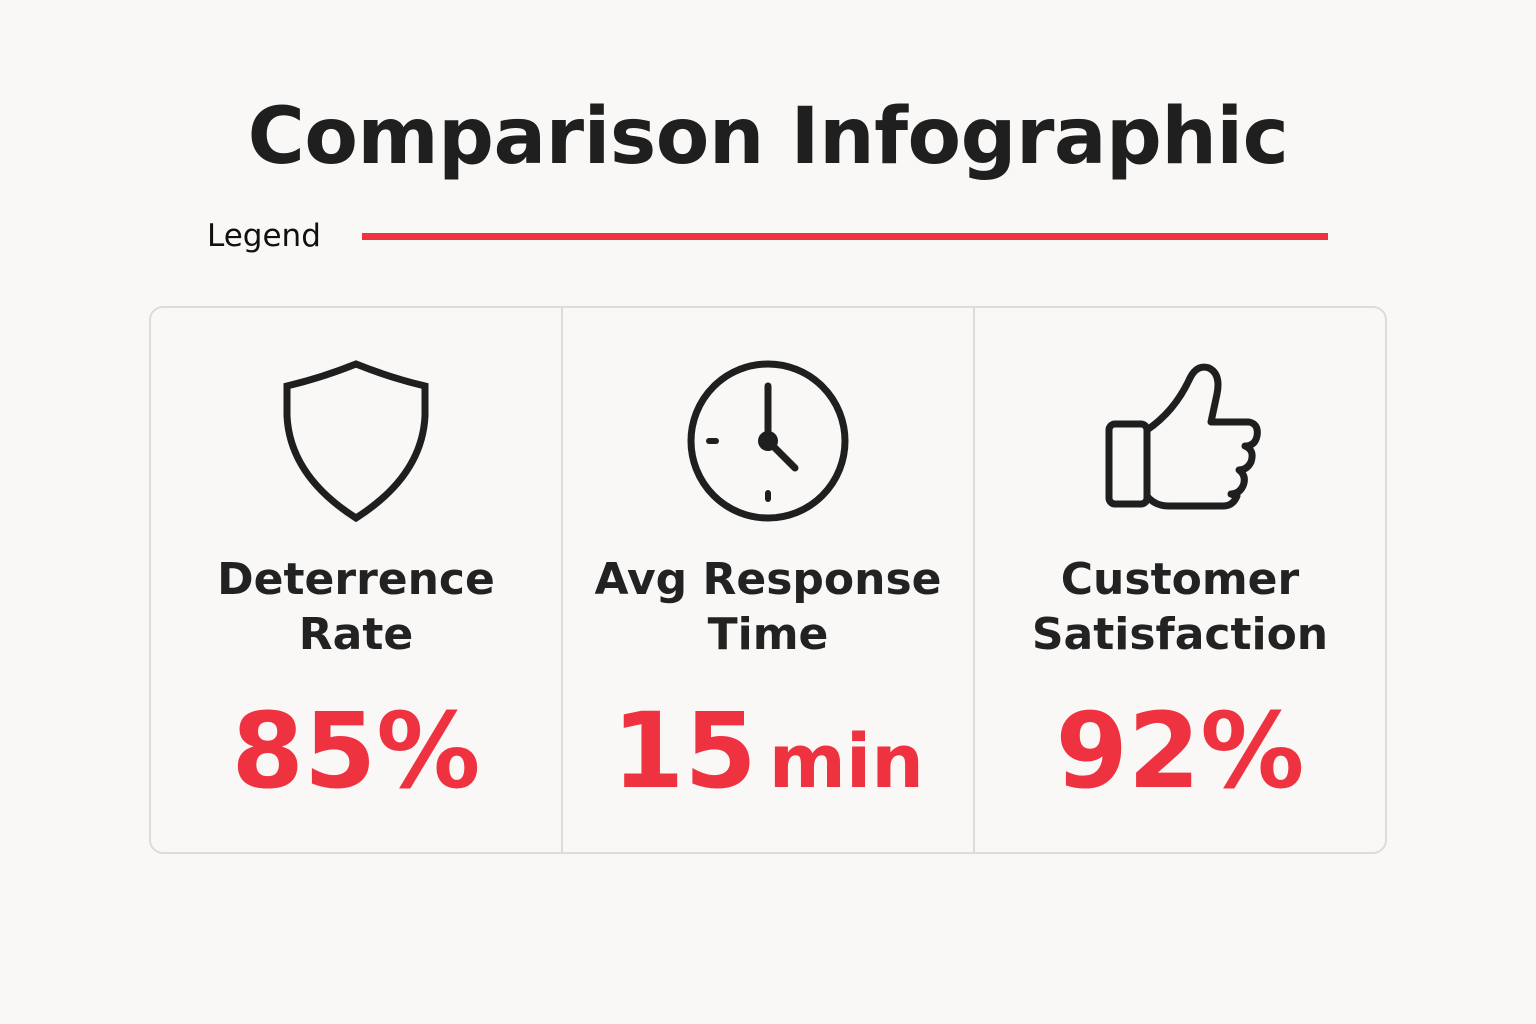 Image resolution: width=1536 pixels, height=1024 pixels. I want to click on metric-value: 92%, so click(1180, 751).